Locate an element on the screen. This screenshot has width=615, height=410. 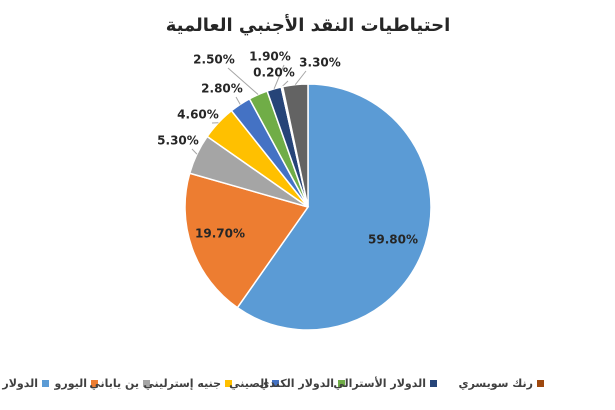
legend-label: الدولار ا is located at coordinates (19, 383).